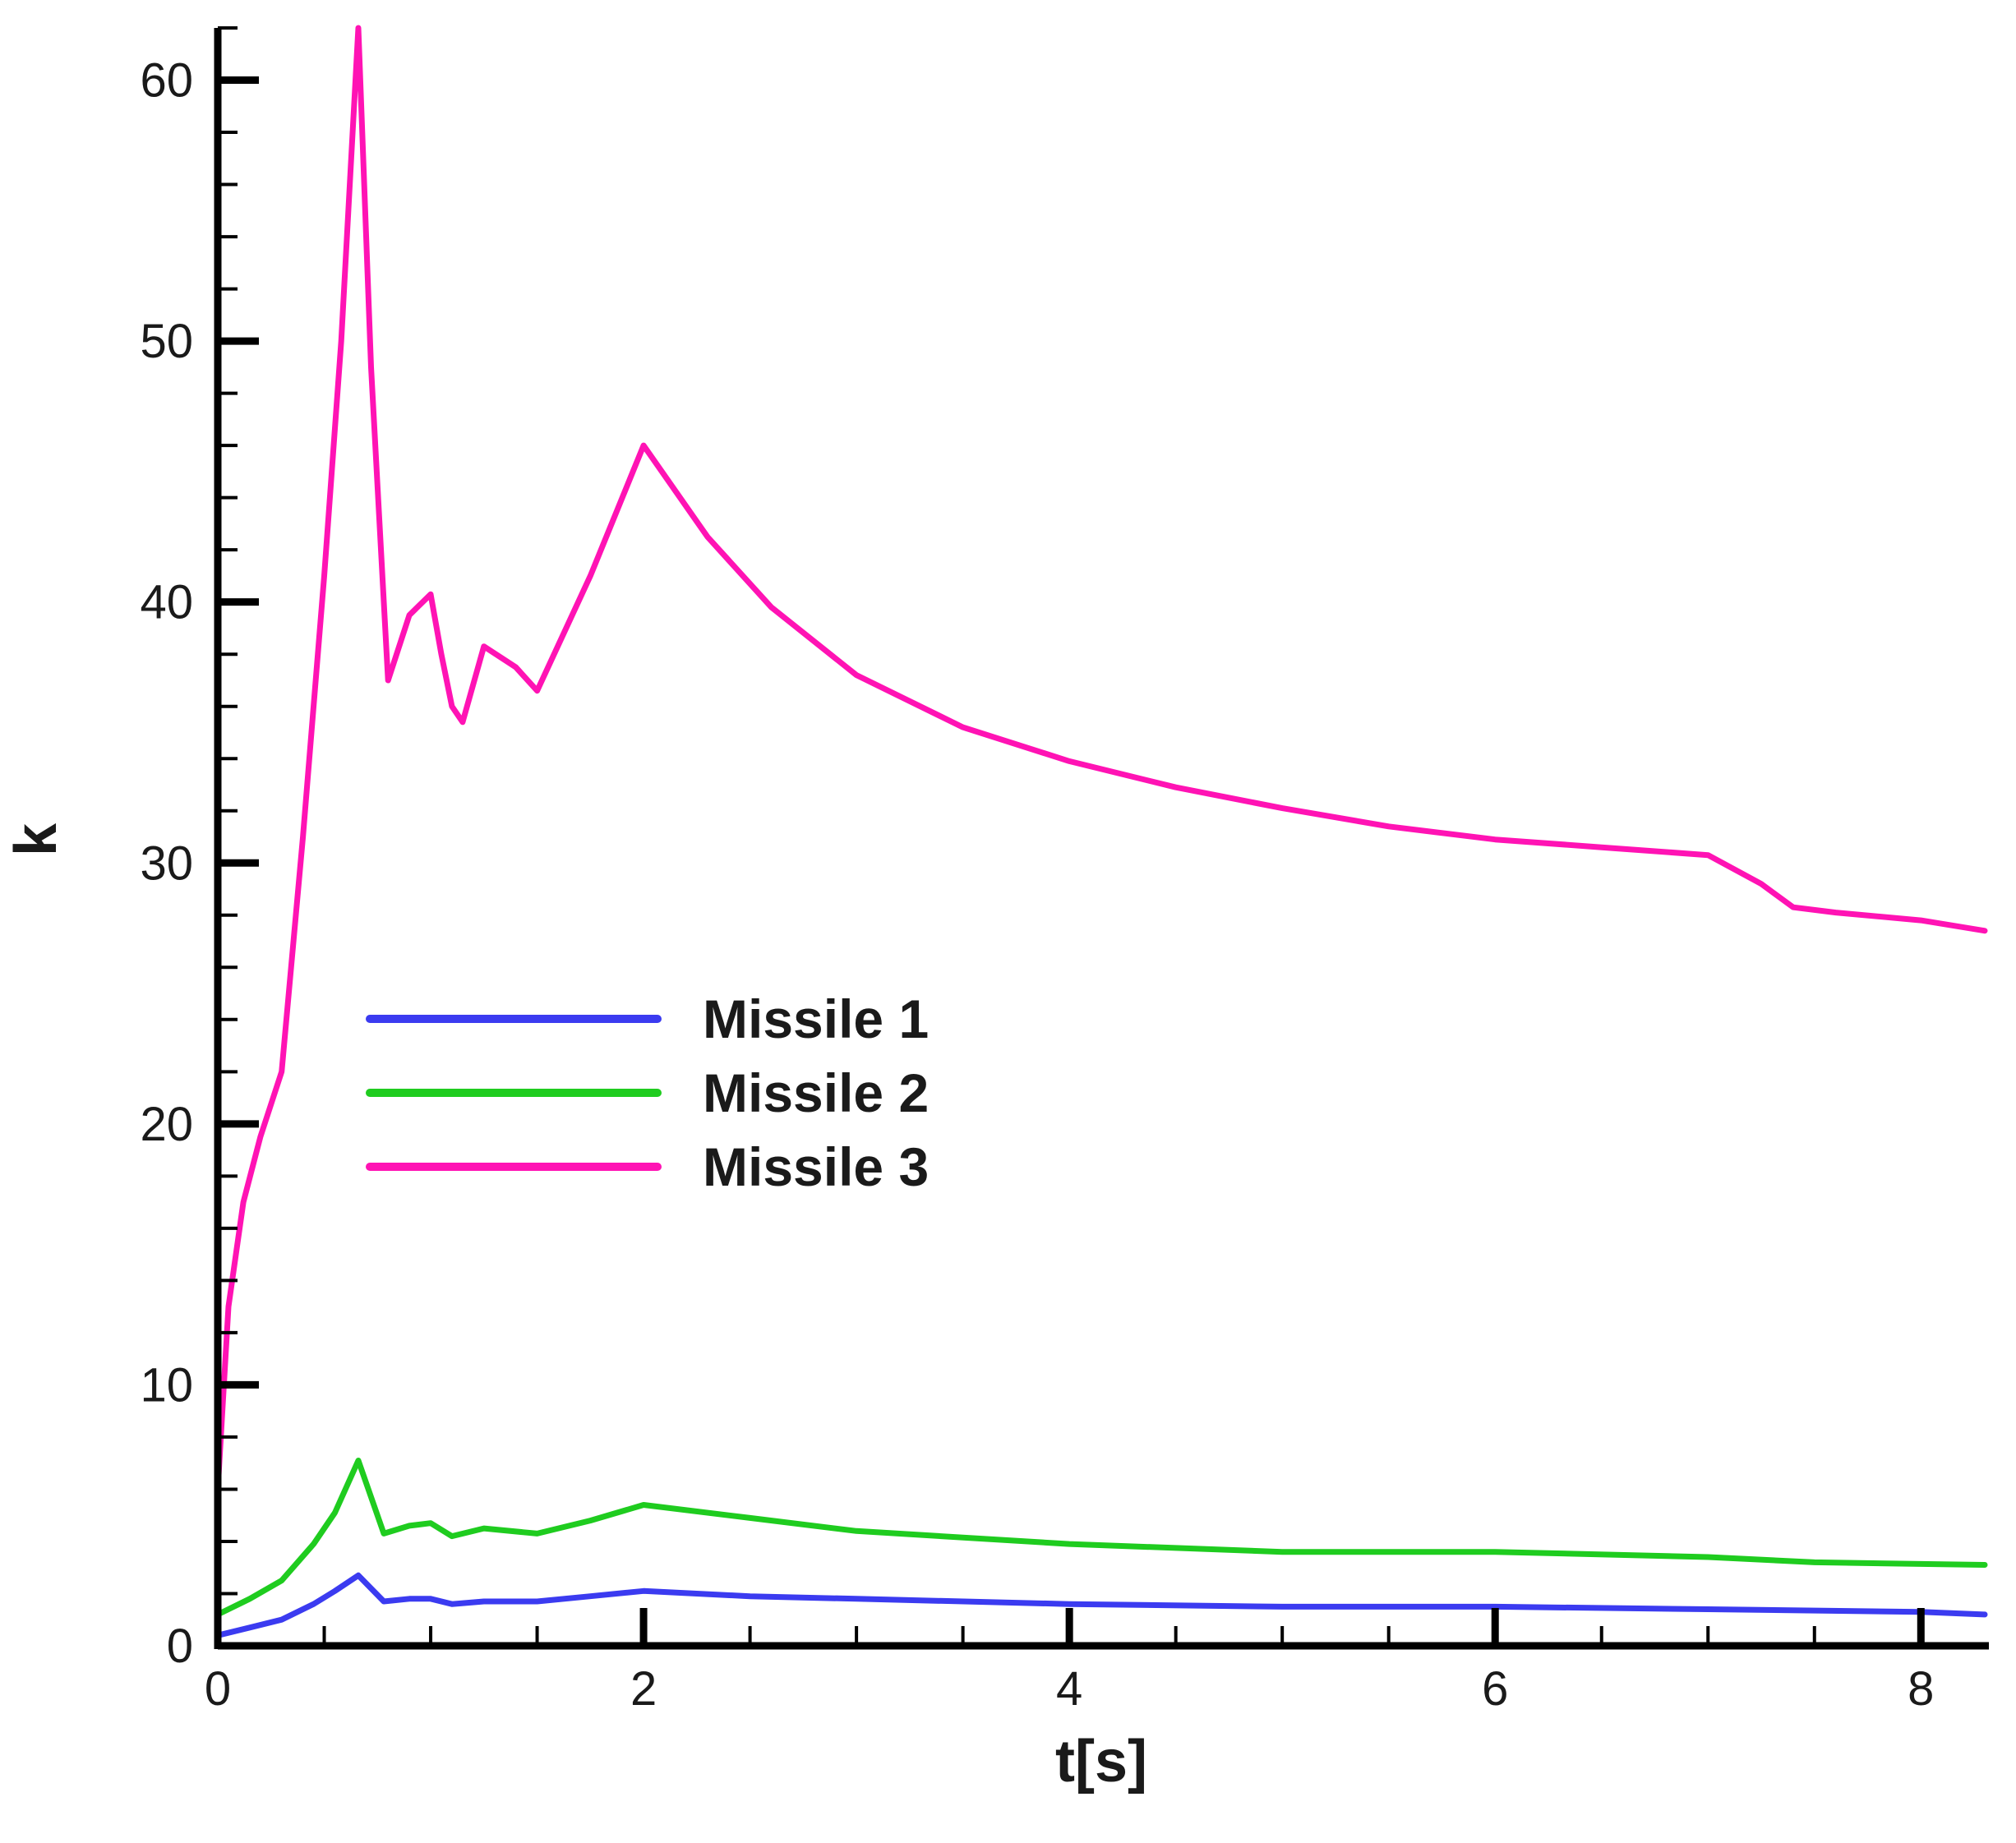 Image resolution: width=2016 pixels, height=1843 pixels. Describe the element at coordinates (166, 1385) in the screenshot. I see `y-tick-label: 10` at that location.